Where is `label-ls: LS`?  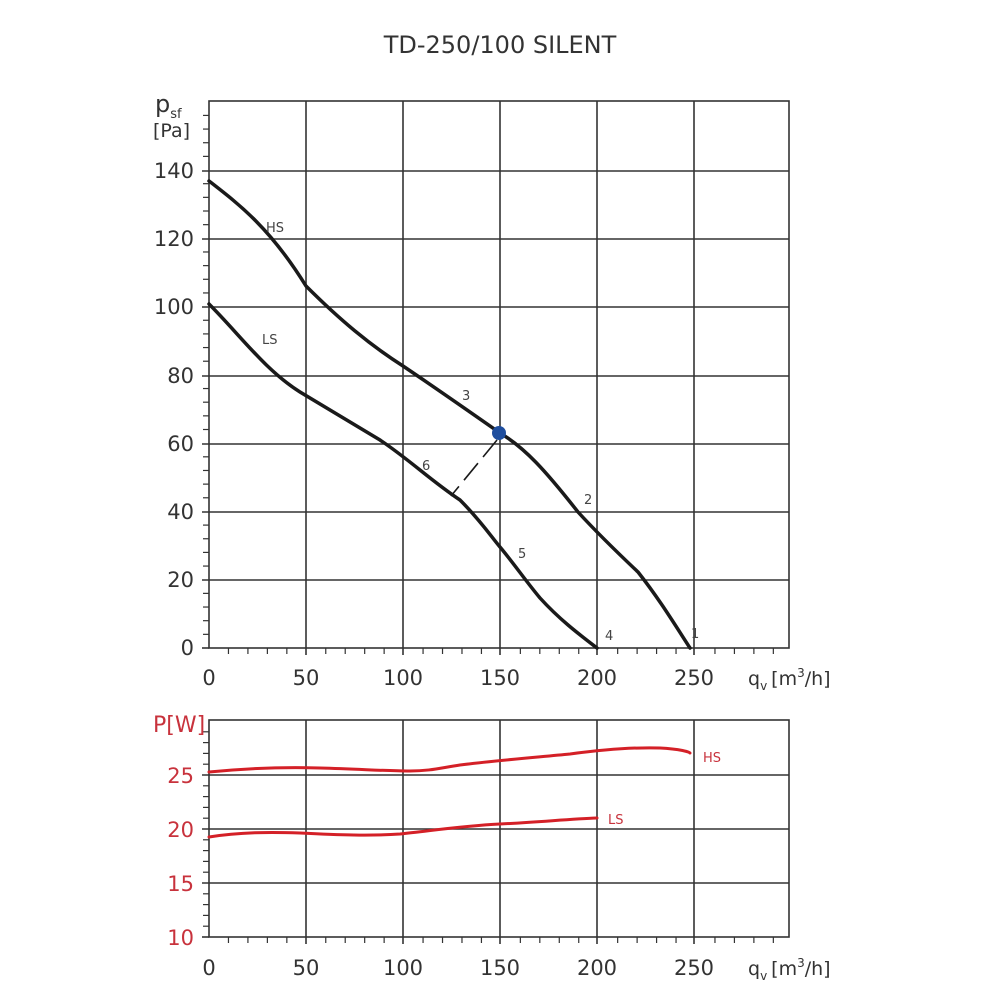
label-ls: LS is located at coordinates (270, 340).